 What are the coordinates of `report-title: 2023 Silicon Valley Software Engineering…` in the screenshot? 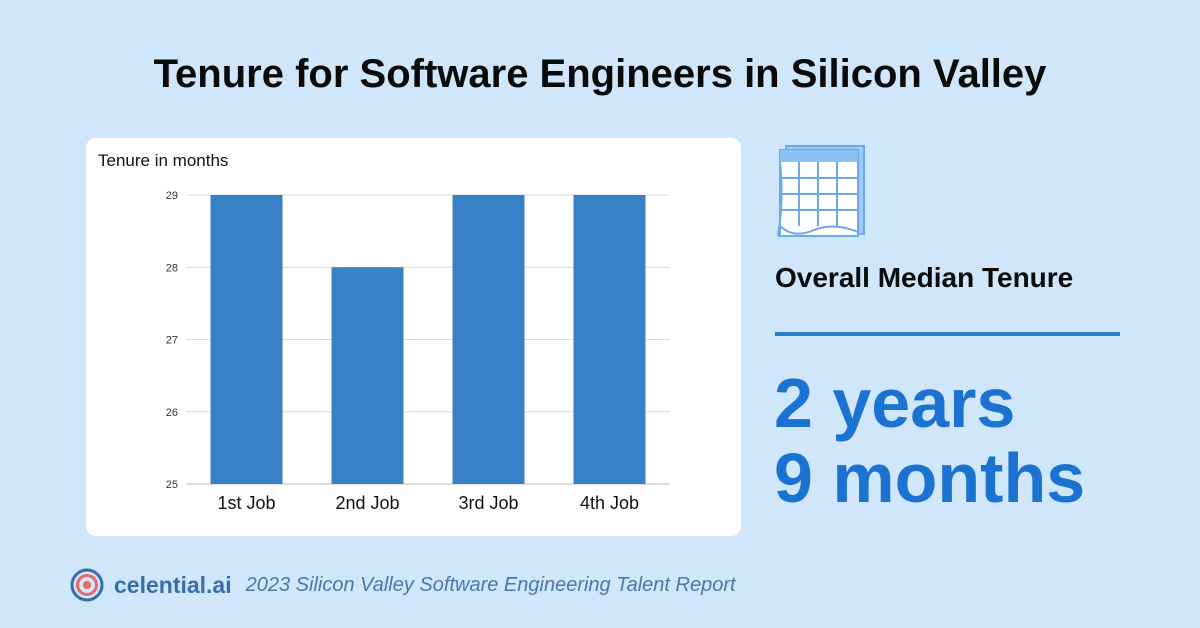 It's located at (490, 584).